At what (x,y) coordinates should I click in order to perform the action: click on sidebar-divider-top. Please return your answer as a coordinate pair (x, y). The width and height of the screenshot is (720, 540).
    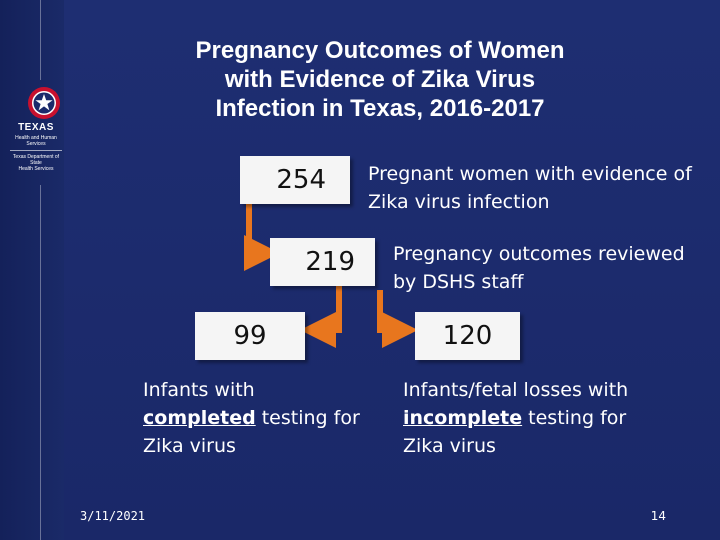
    Looking at the image, I should click on (40, 40).